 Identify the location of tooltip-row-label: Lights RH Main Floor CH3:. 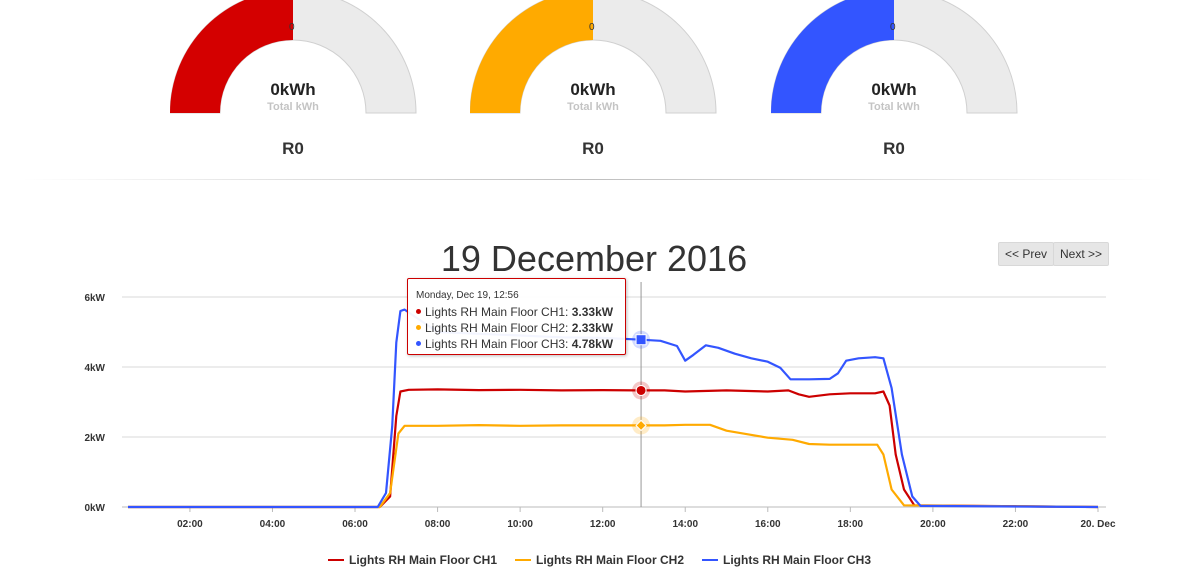
(498, 344).